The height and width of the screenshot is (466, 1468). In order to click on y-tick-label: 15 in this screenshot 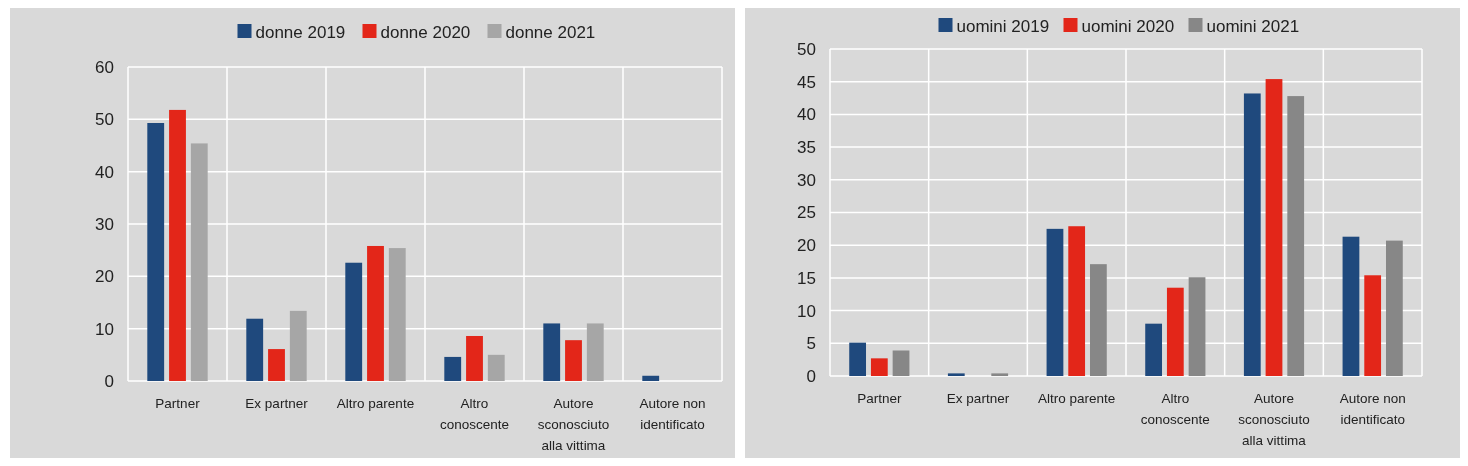, I will do `click(806, 278)`.